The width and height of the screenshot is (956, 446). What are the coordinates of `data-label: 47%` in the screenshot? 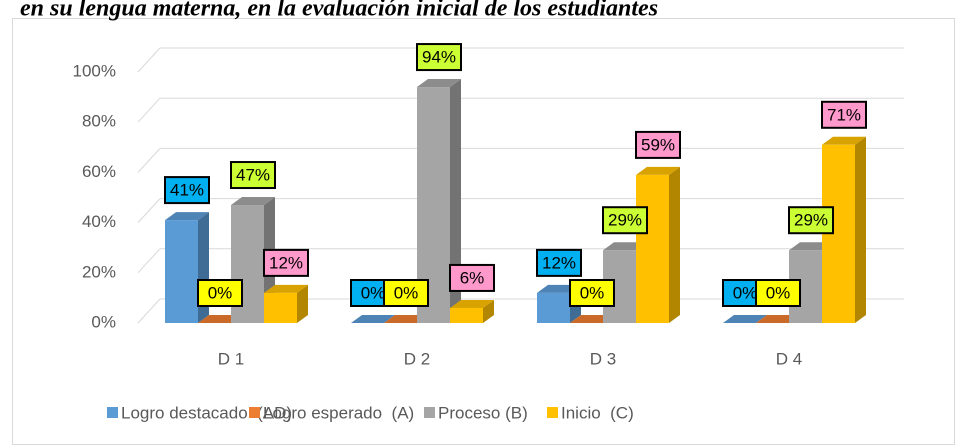 It's located at (253, 175).